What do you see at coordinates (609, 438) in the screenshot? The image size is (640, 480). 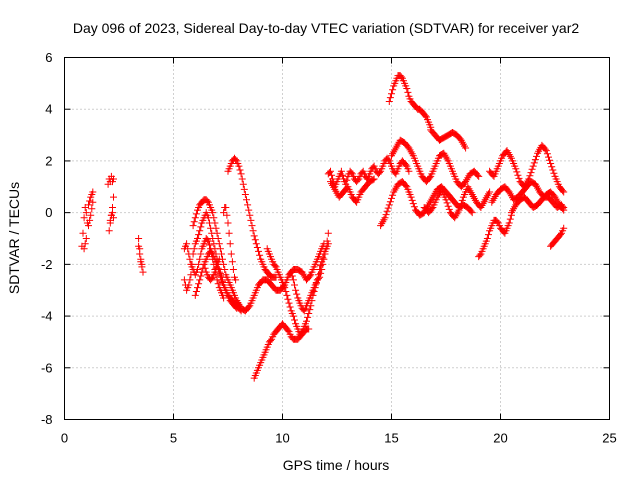 I see `x-tick-label: 25` at bounding box center [609, 438].